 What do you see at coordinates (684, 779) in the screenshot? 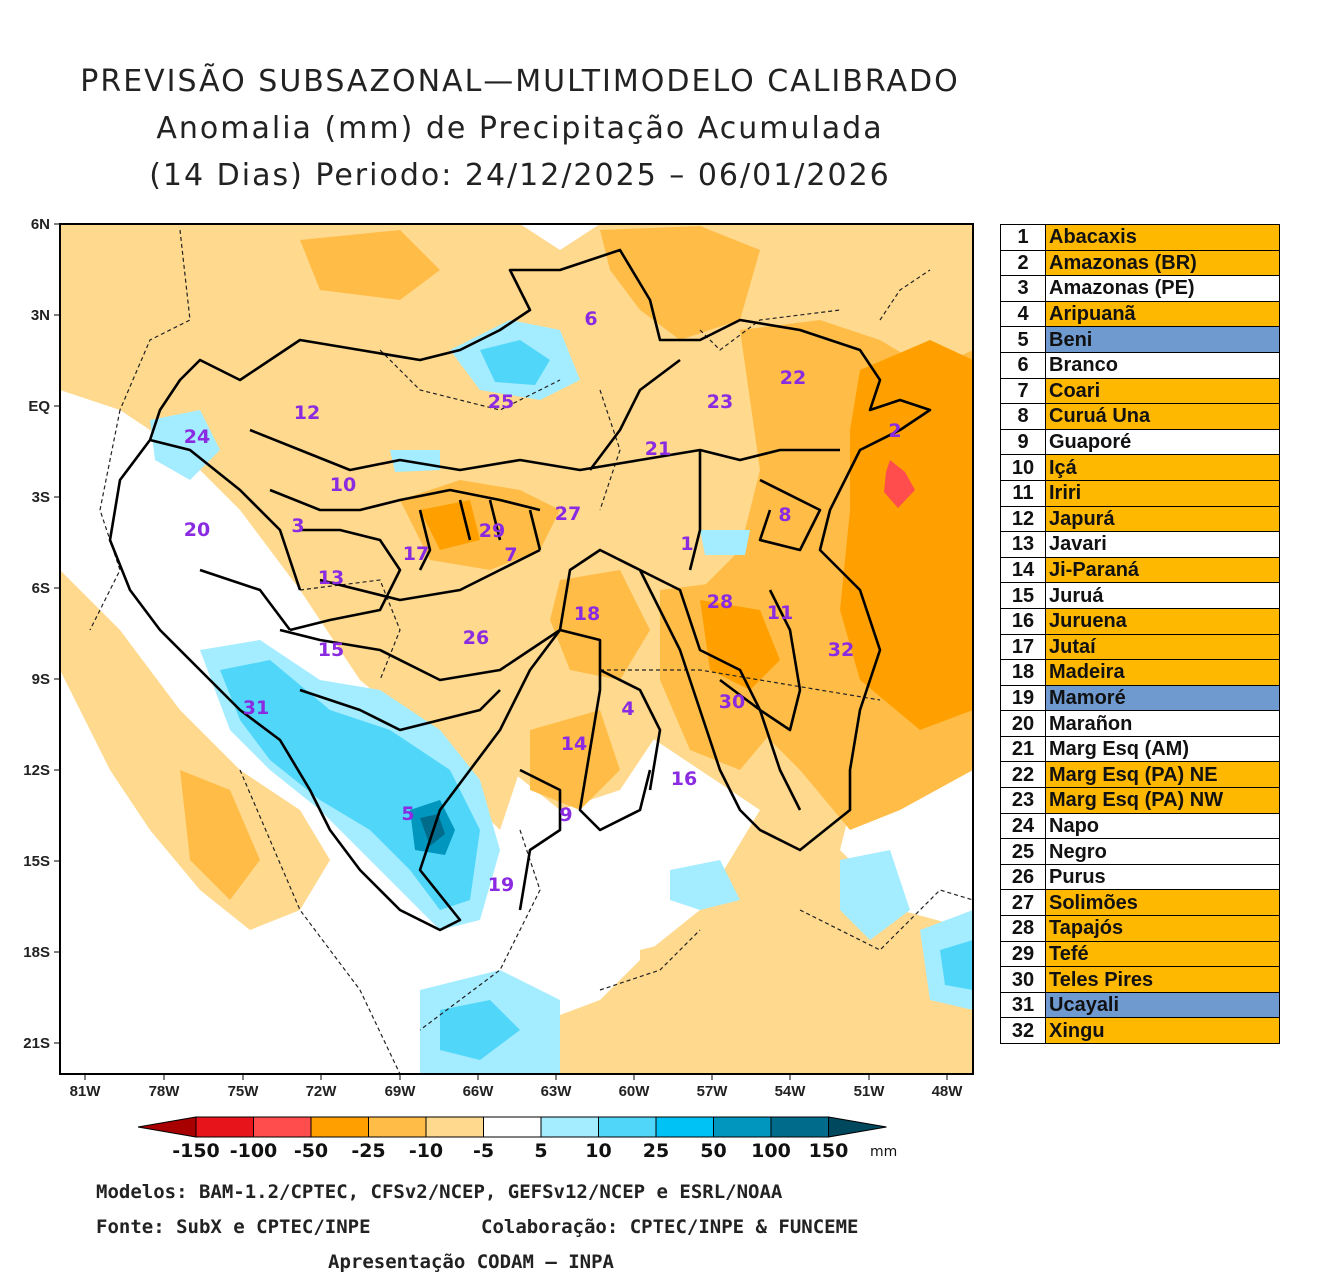
I see `basin-label-16: 16` at bounding box center [684, 779].